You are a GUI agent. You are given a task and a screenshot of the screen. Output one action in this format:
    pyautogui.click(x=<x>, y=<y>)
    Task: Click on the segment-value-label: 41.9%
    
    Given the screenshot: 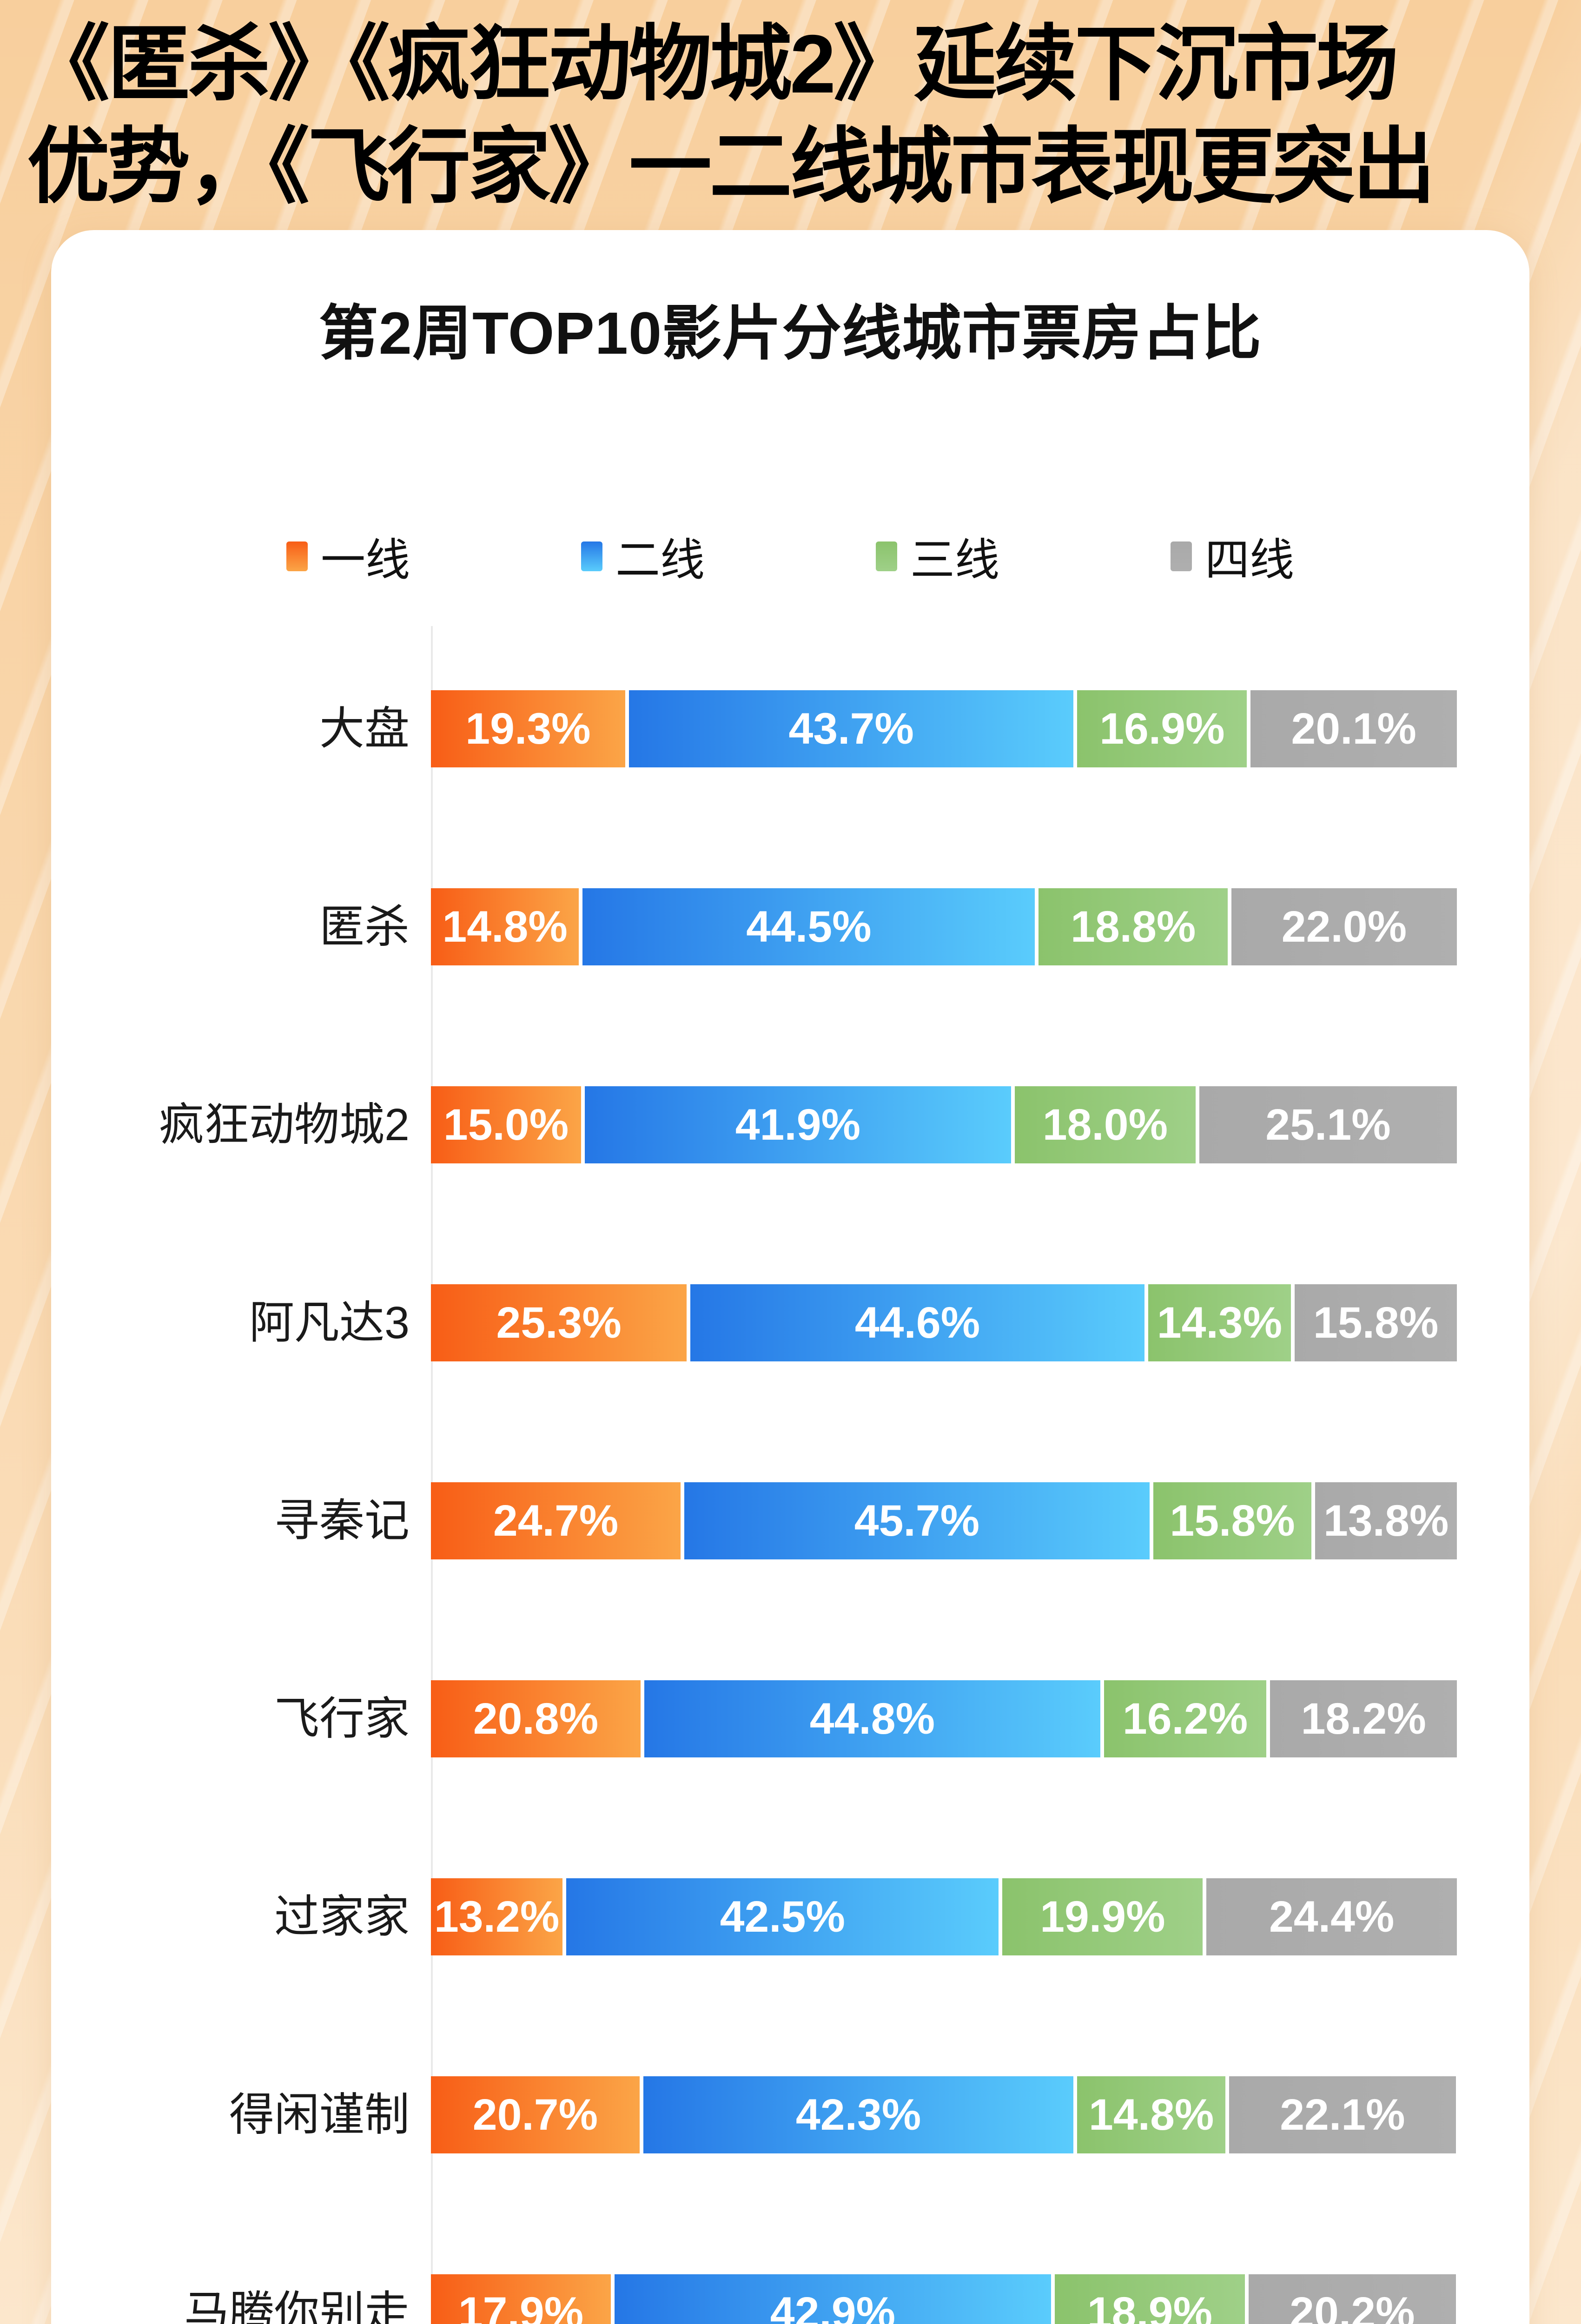 What is the action you would take?
    pyautogui.click(x=798, y=1124)
    